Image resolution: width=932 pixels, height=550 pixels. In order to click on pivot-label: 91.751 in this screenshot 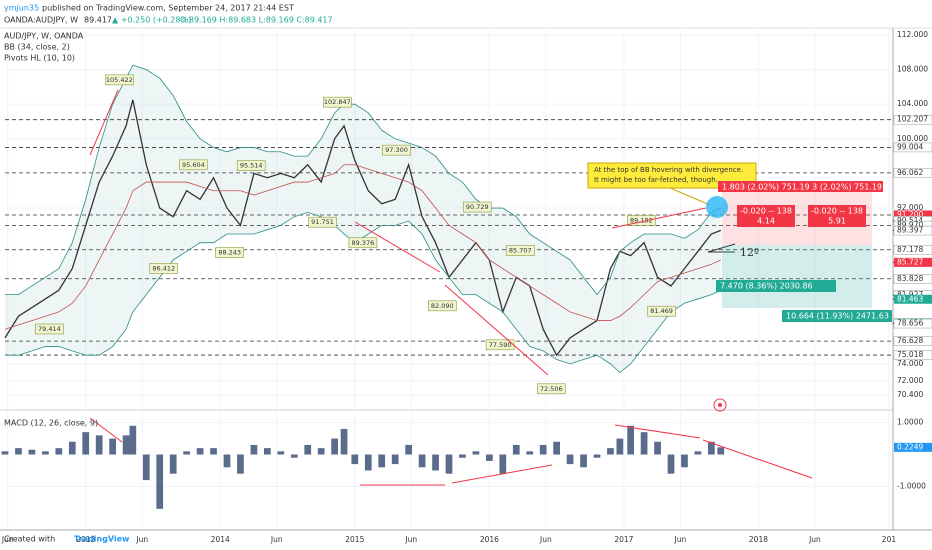, I will do `click(322, 222)`.